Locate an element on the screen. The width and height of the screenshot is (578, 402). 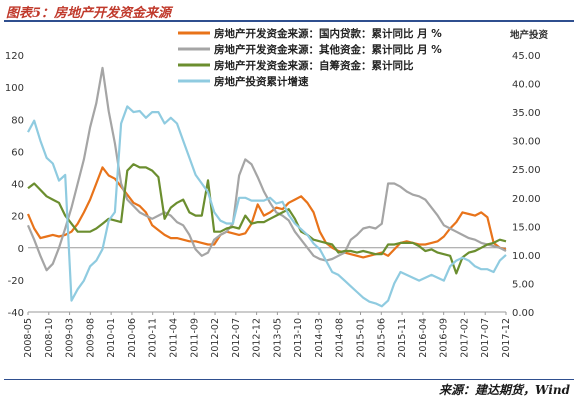
x-tick-label: 2012-07 is located at coordinates (236, 338).